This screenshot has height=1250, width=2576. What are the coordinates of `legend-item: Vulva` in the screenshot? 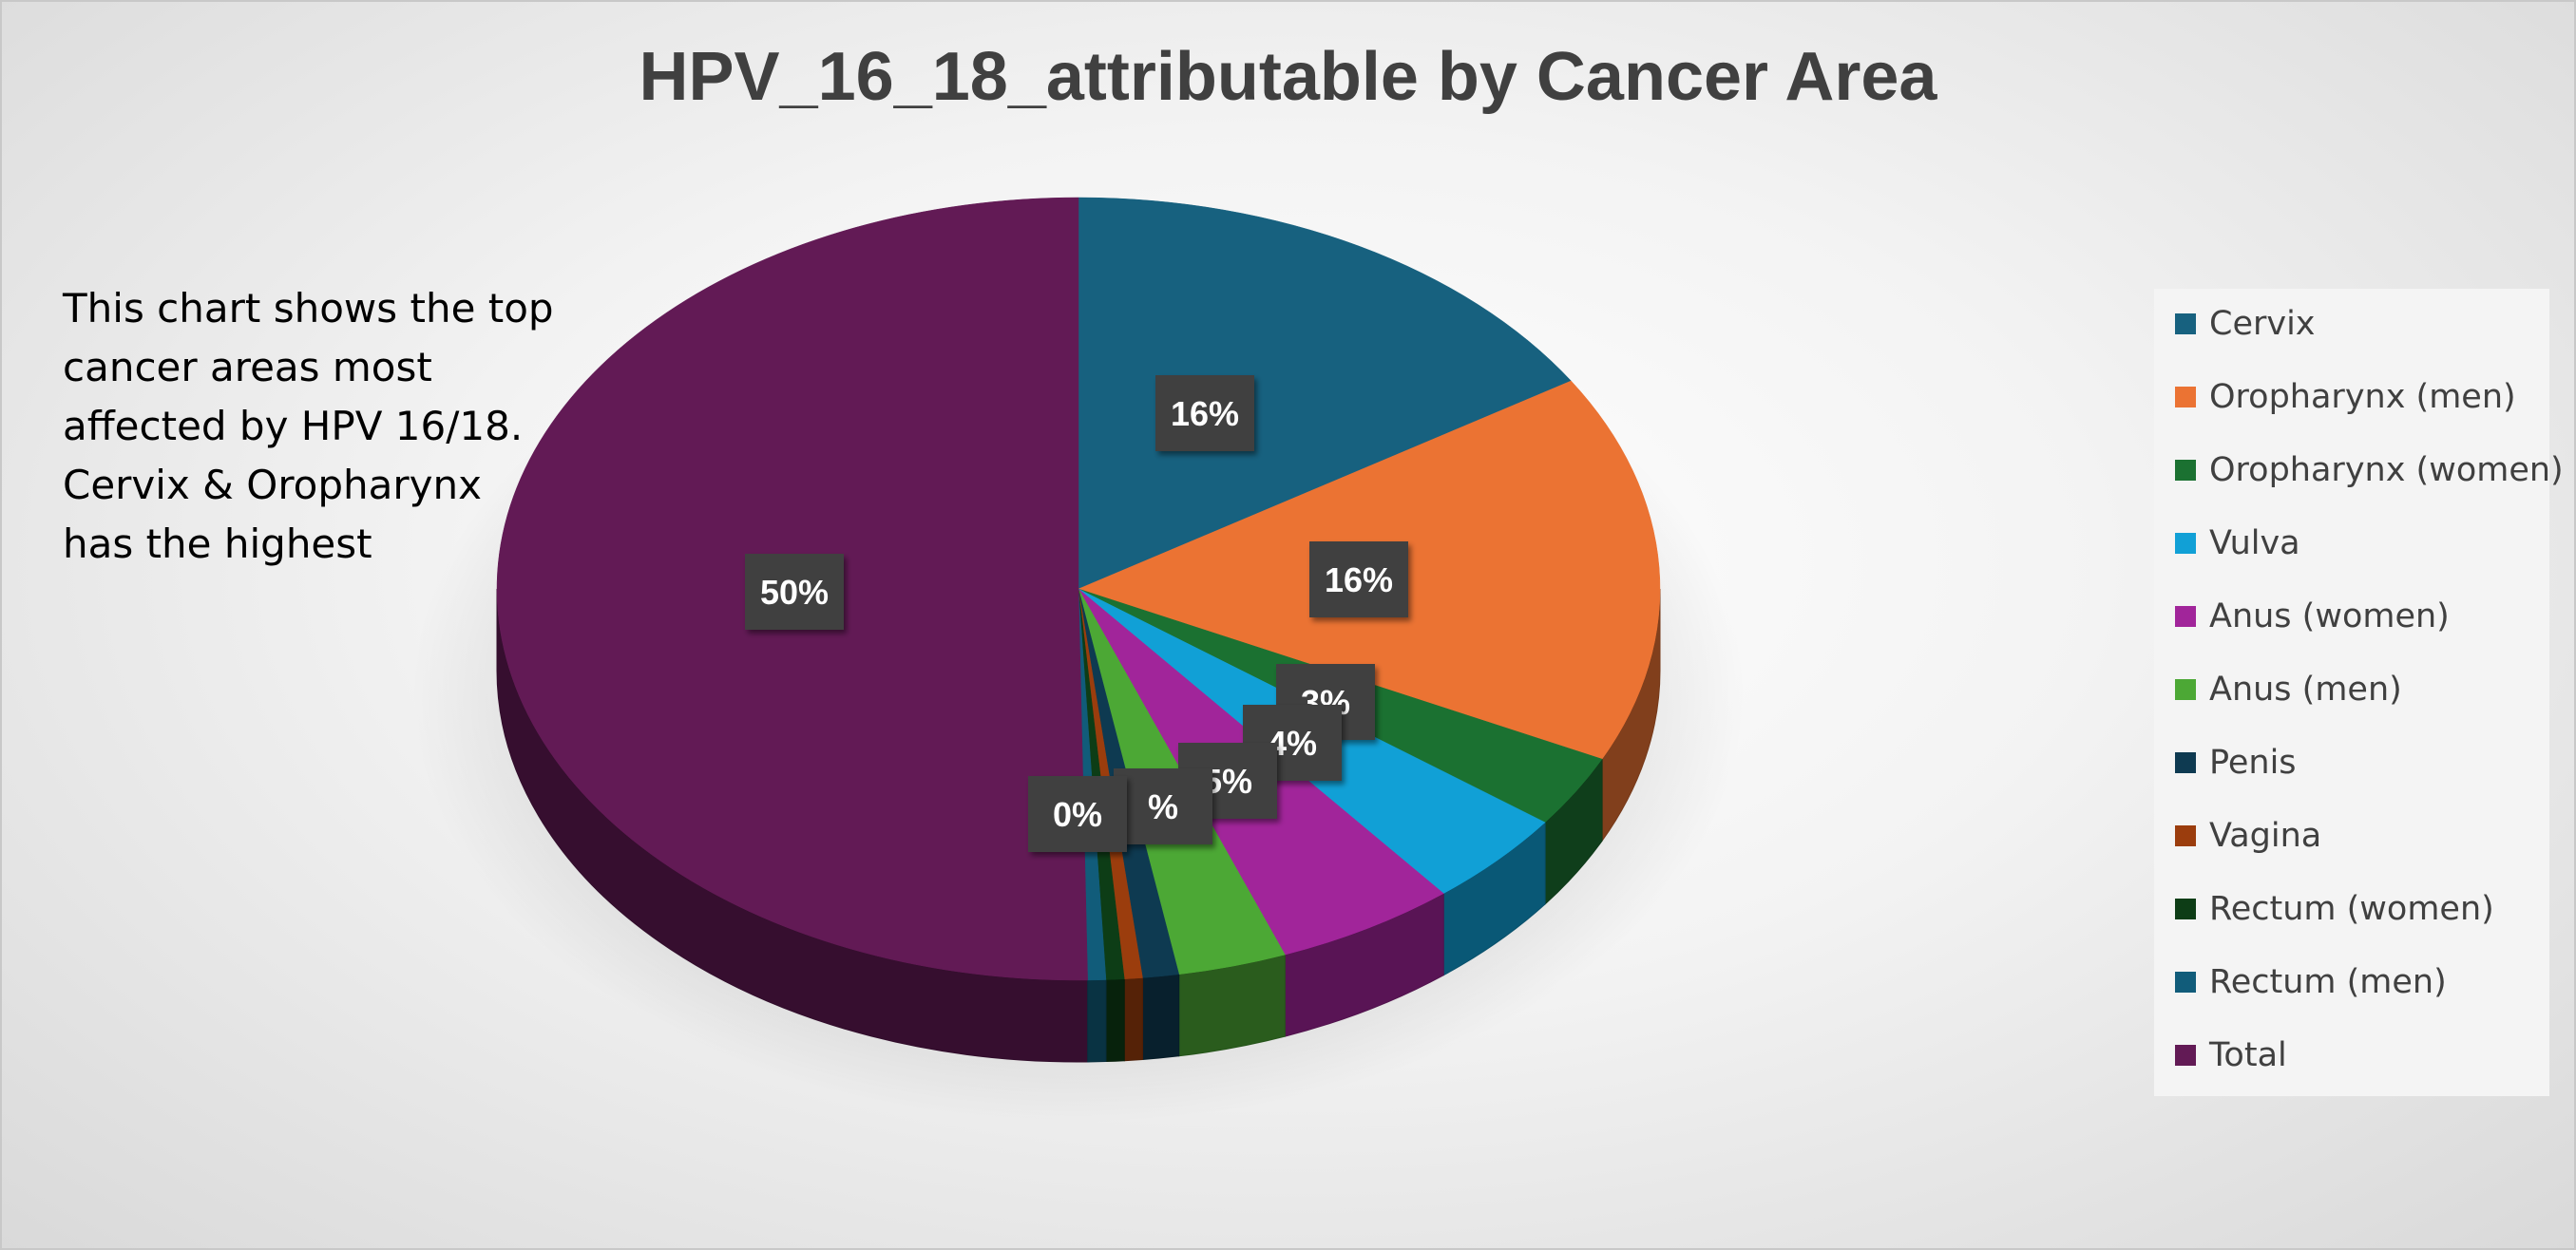 It's located at (2237, 543).